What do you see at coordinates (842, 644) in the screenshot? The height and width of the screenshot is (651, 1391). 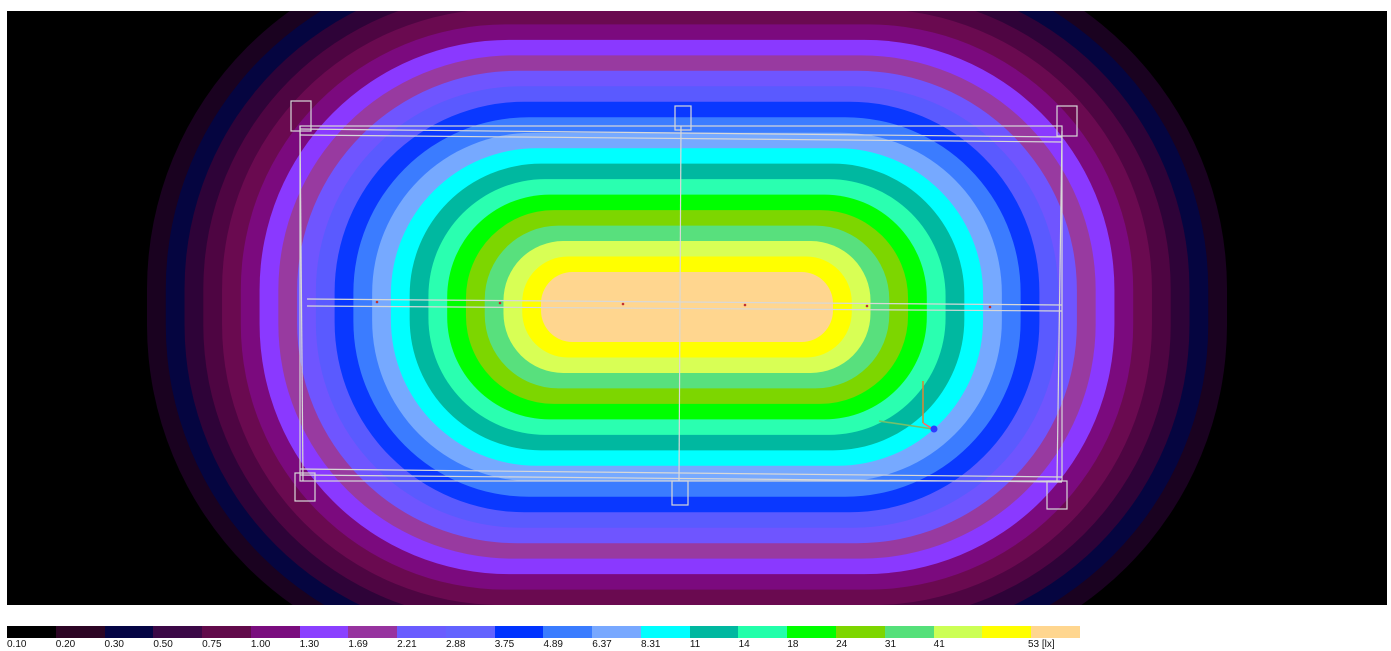 I see `legend-tick-label: 24` at bounding box center [842, 644].